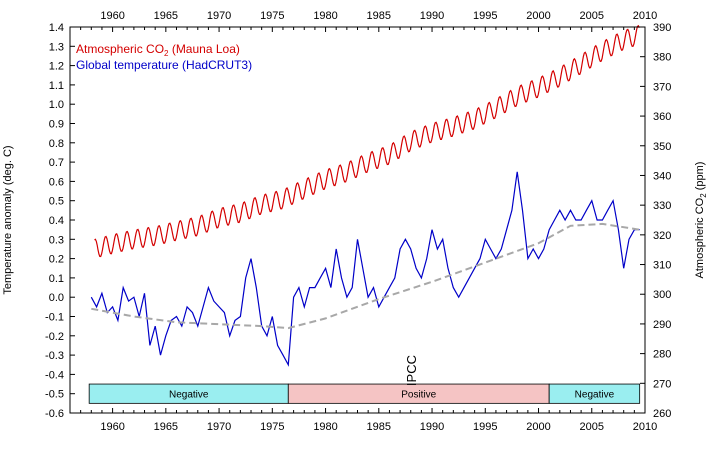  I want to click on y-right-tick-label: 320, so click(662, 236).